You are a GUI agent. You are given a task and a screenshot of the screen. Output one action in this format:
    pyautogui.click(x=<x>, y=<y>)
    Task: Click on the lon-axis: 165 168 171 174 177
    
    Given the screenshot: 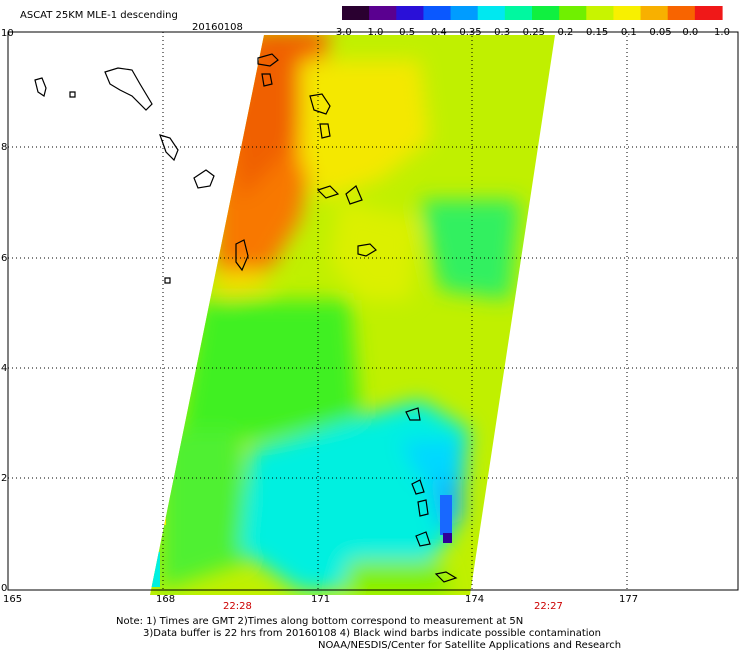 What is the action you would take?
    pyautogui.click(x=320, y=599)
    